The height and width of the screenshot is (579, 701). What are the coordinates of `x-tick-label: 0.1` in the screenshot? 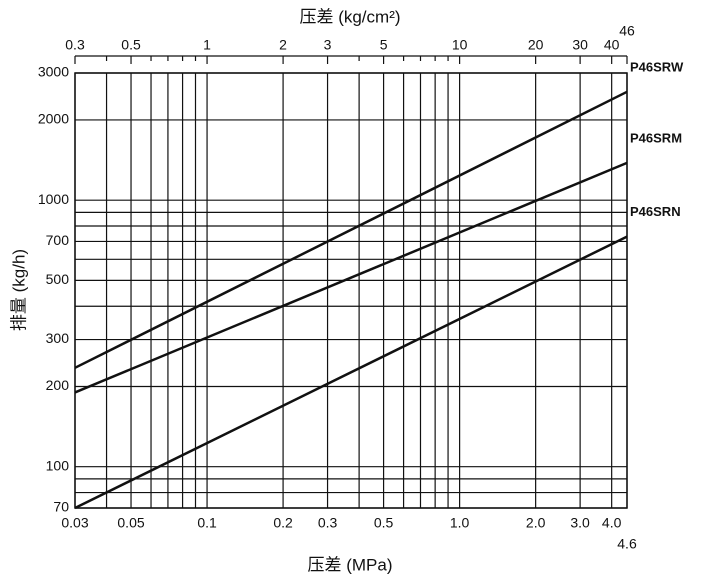 It's located at (207, 523).